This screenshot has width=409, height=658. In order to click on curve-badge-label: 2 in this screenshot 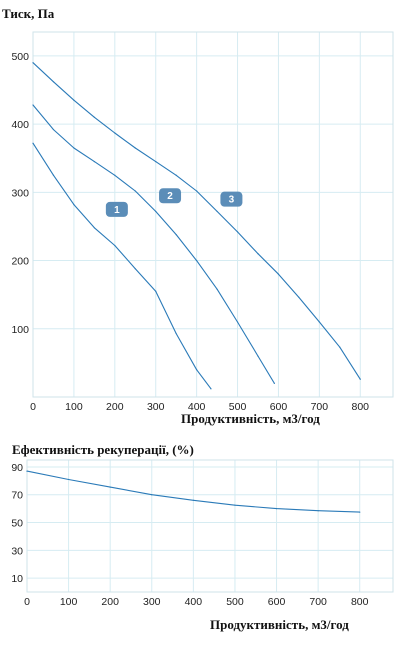, I will do `click(170, 196)`.